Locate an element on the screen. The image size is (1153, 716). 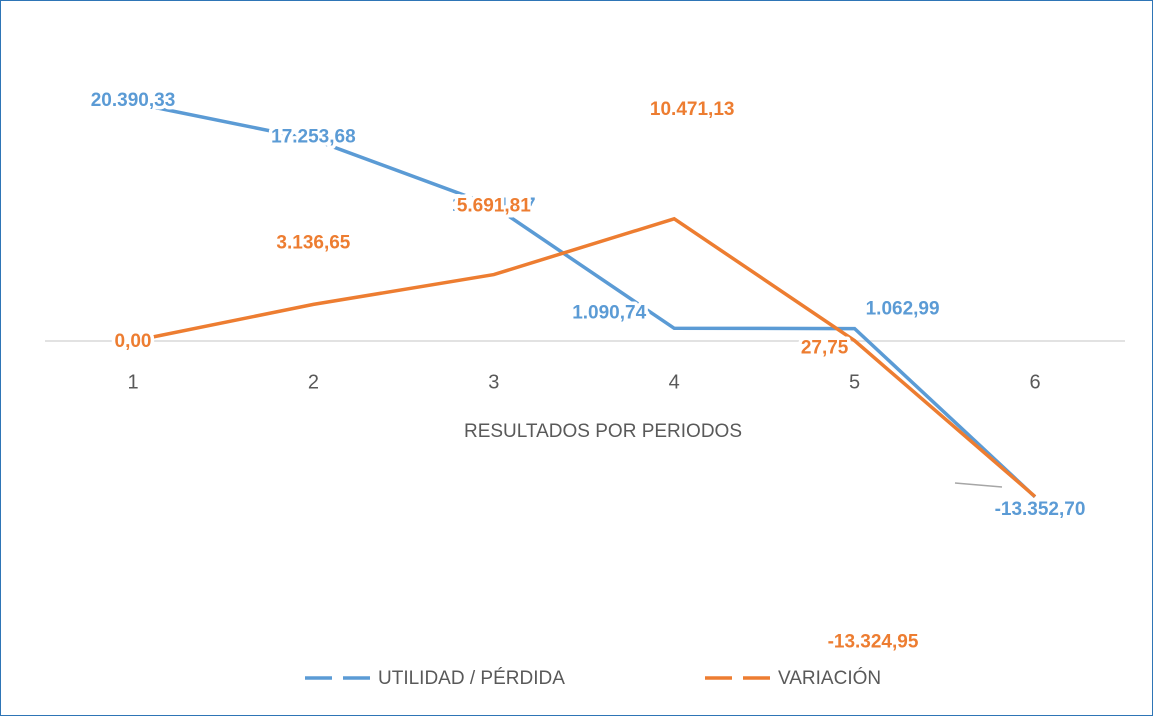
data-label: -13.352,70 is located at coordinates (1040, 509).